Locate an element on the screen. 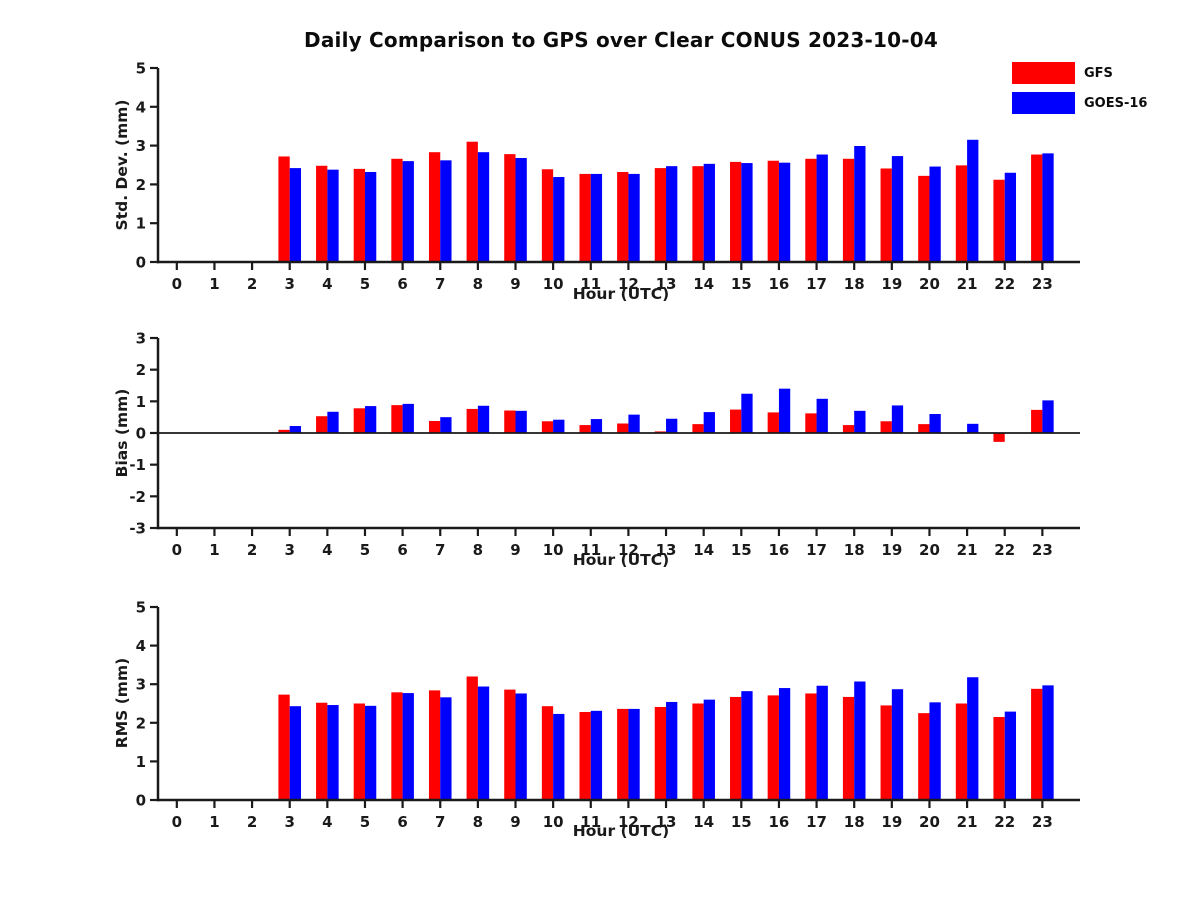 This screenshot has height=900, width=1200. x-tick-label: 2 is located at coordinates (252, 822).